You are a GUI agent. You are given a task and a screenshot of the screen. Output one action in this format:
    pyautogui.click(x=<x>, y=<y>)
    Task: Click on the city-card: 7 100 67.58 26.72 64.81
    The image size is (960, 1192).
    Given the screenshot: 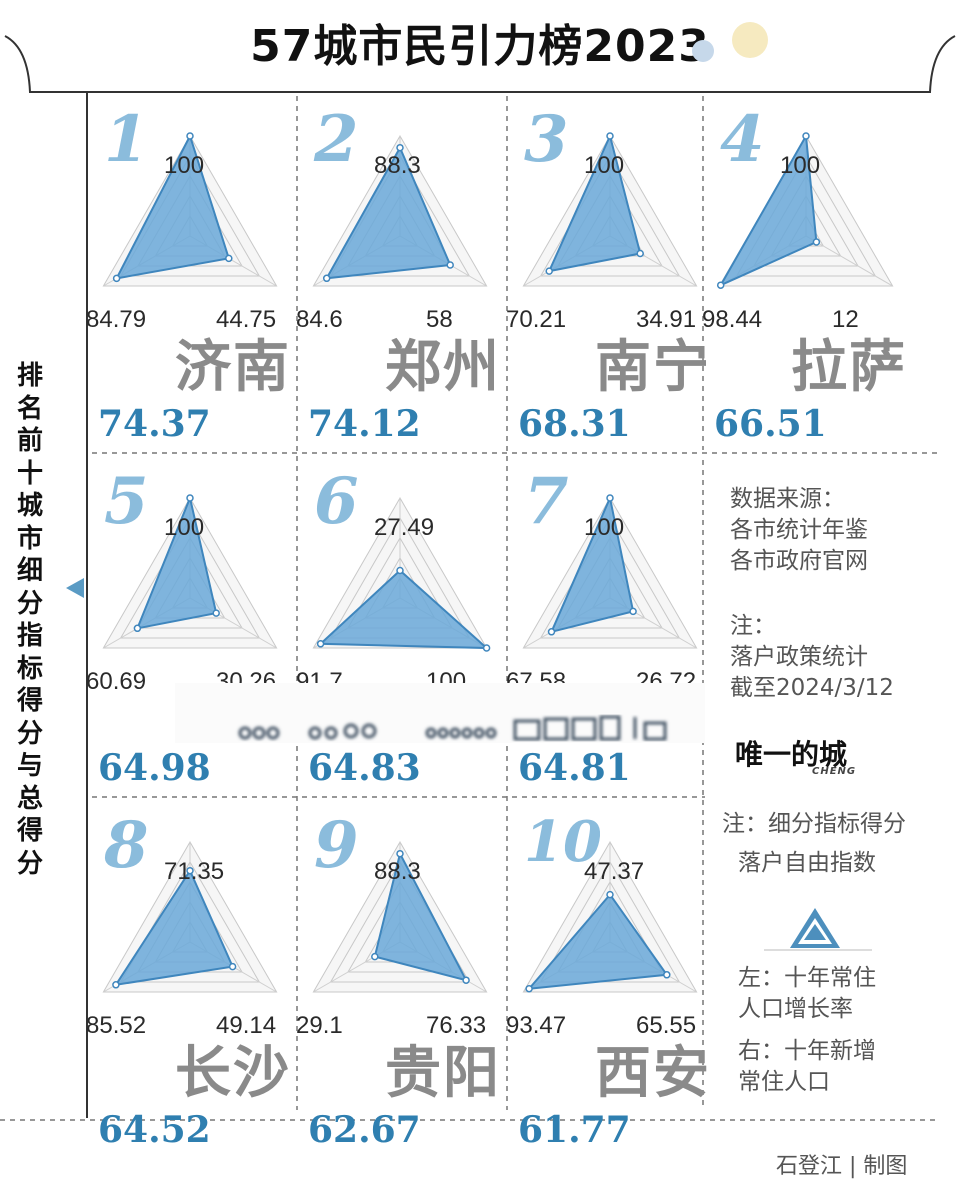 What is the action you would take?
    pyautogui.click(x=611, y=633)
    